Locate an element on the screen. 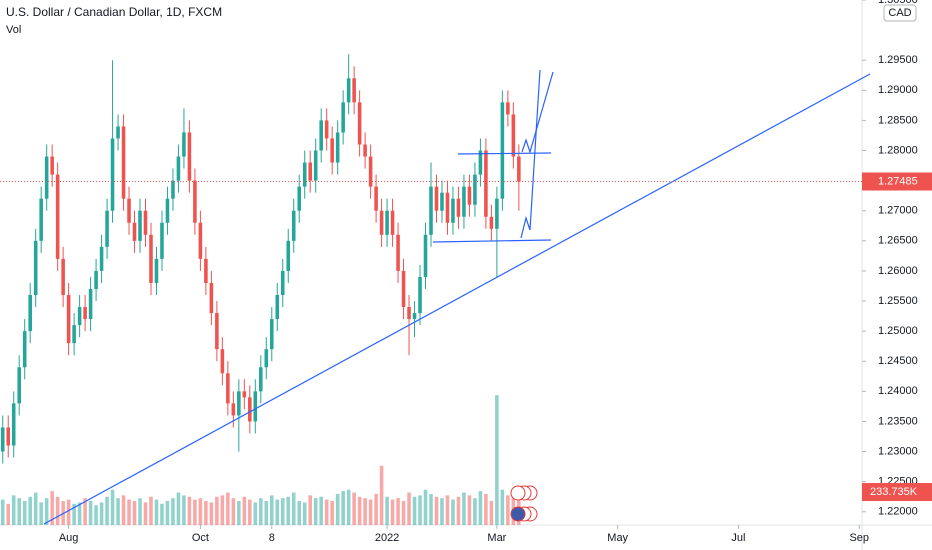 This screenshot has width=932, height=550. x-tick-label: Oct is located at coordinates (200, 538).